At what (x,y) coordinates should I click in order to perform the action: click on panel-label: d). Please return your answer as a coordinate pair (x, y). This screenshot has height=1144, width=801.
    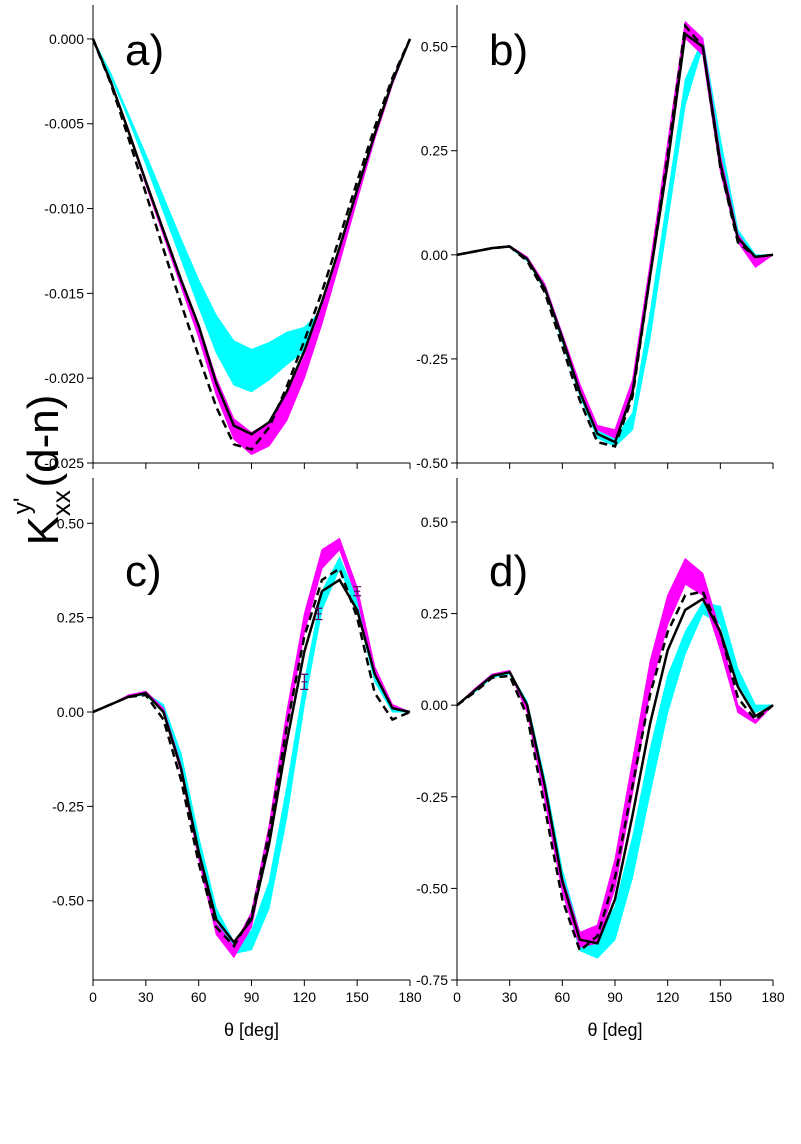
    Looking at the image, I should click on (508, 571).